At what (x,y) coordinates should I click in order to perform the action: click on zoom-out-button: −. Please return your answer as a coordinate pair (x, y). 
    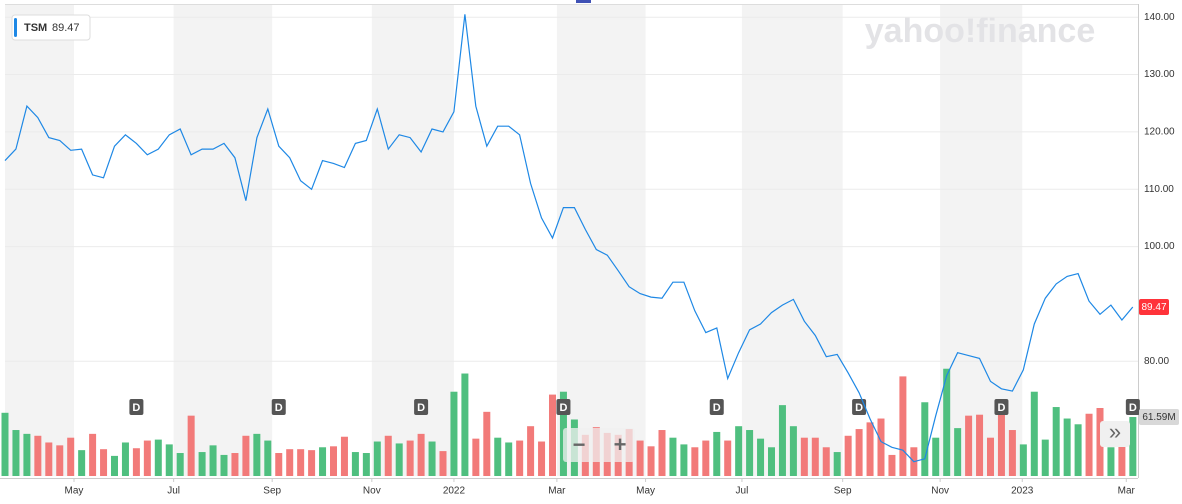
    Looking at the image, I should click on (579, 444).